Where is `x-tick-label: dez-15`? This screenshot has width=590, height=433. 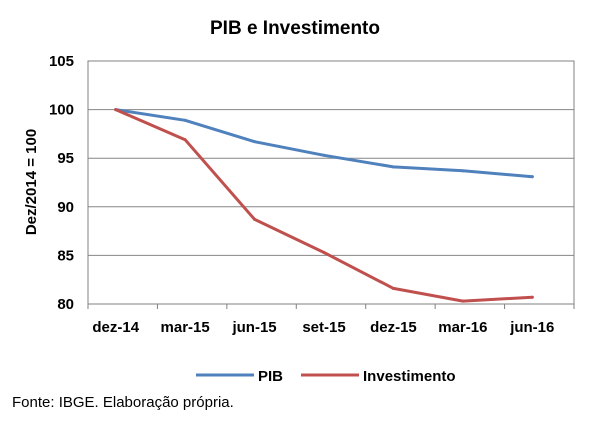
x-tick-label: dez-15 is located at coordinates (393, 327).